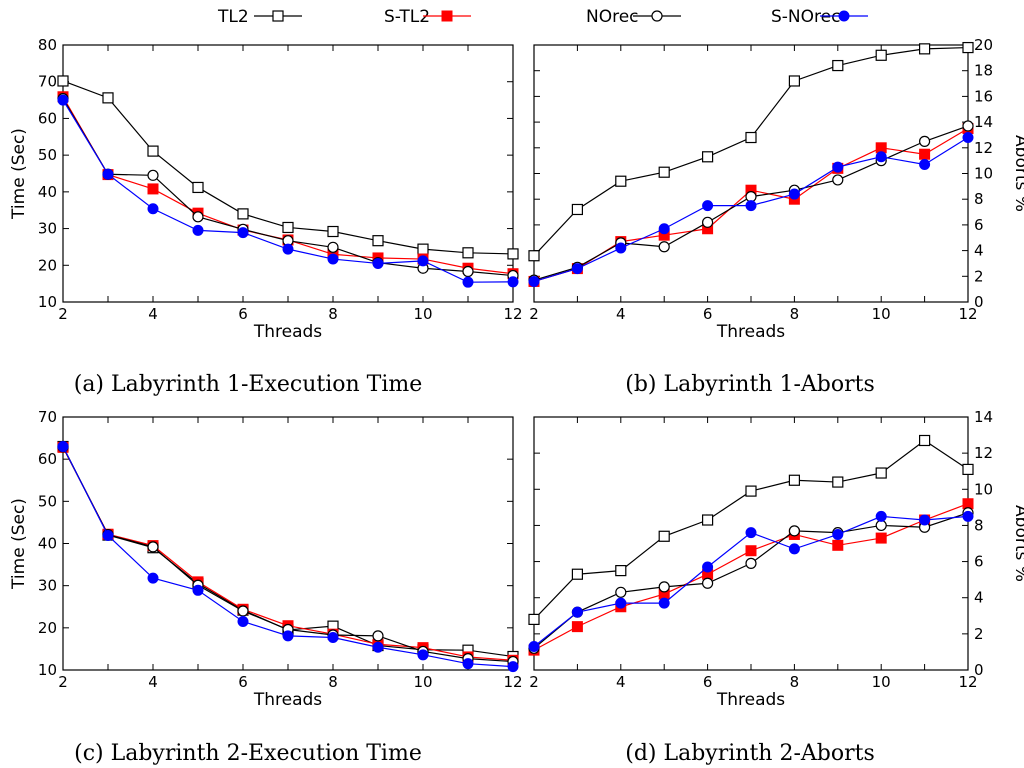 The height and width of the screenshot is (768, 1024). Describe the element at coordinates (287, 332) in the screenshot. I see `x-axis-label: Threads` at that location.